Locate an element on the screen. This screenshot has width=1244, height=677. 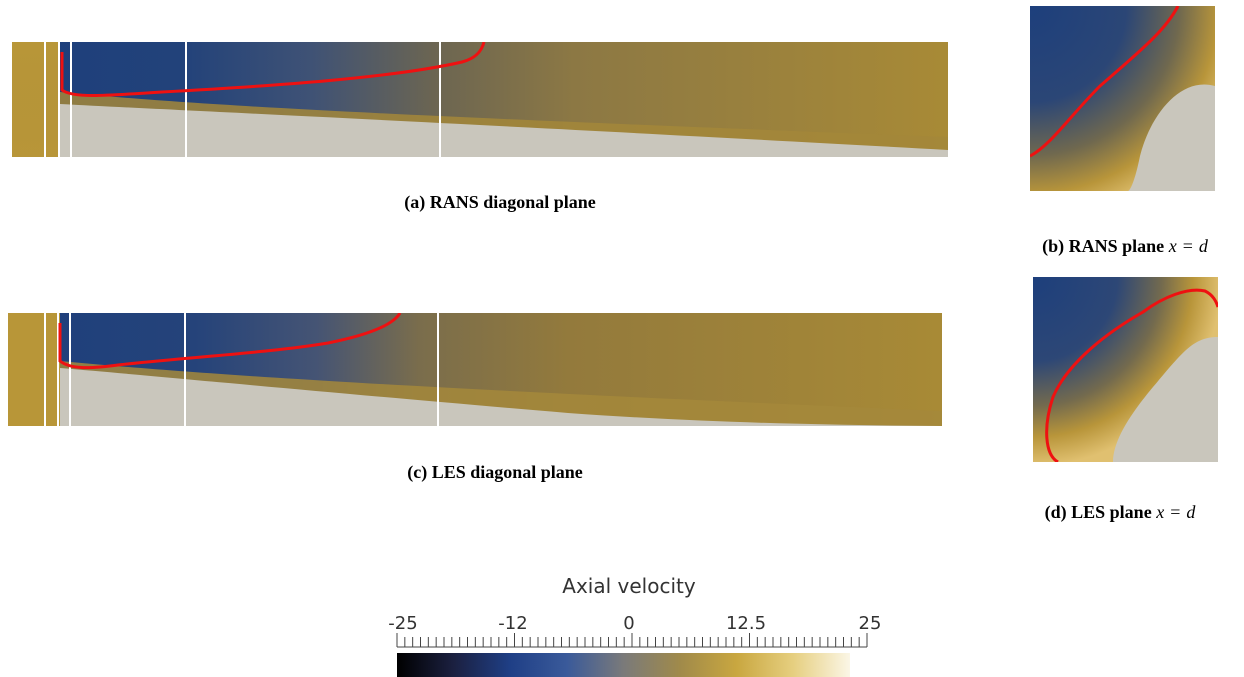
caption-tag: (b) is located at coordinates (1053, 246).